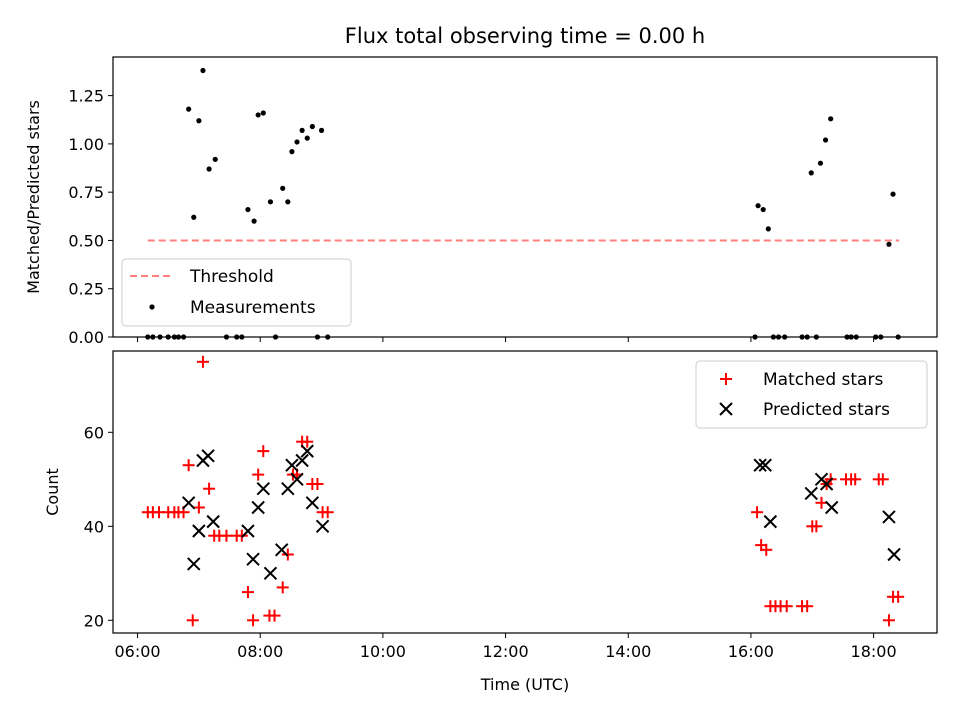 The height and width of the screenshot is (720, 960). What do you see at coordinates (628, 651) in the screenshot?
I see `x-tick-label: 14:00` at bounding box center [628, 651].